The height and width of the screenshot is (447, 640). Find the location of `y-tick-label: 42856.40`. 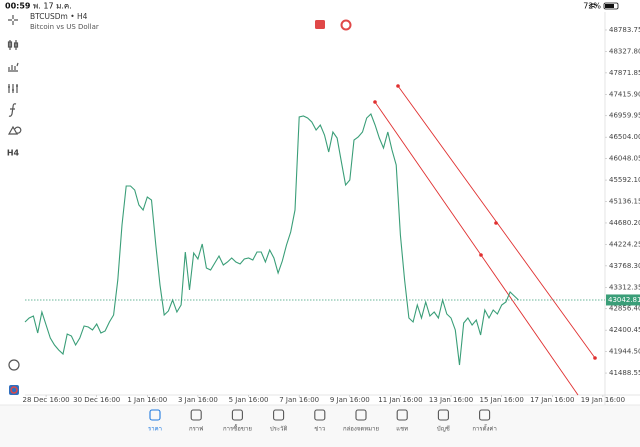

y-tick-label: 42856.40 is located at coordinates (624, 309).